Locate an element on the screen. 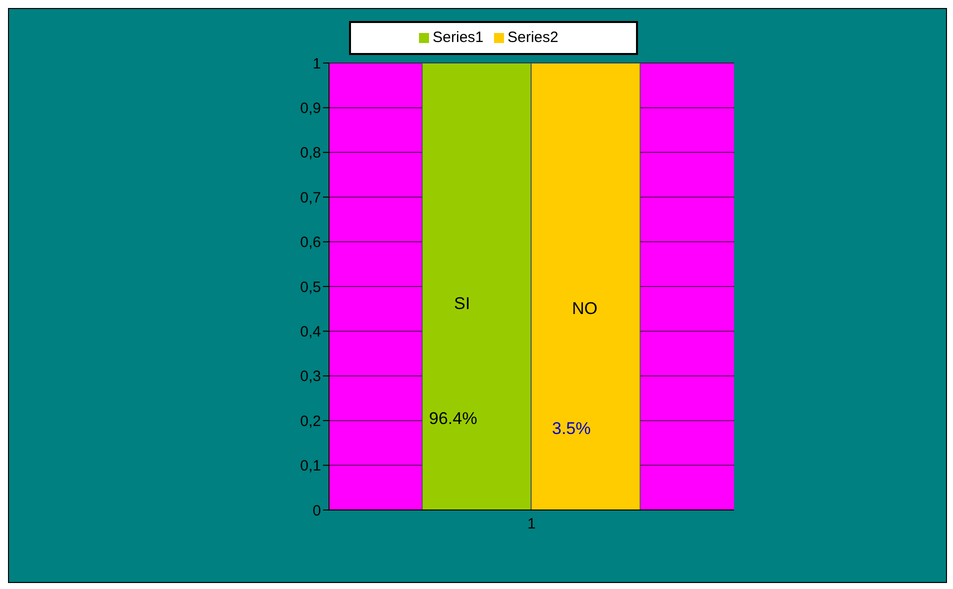  y-tick-label: 0,3 is located at coordinates (310, 377).